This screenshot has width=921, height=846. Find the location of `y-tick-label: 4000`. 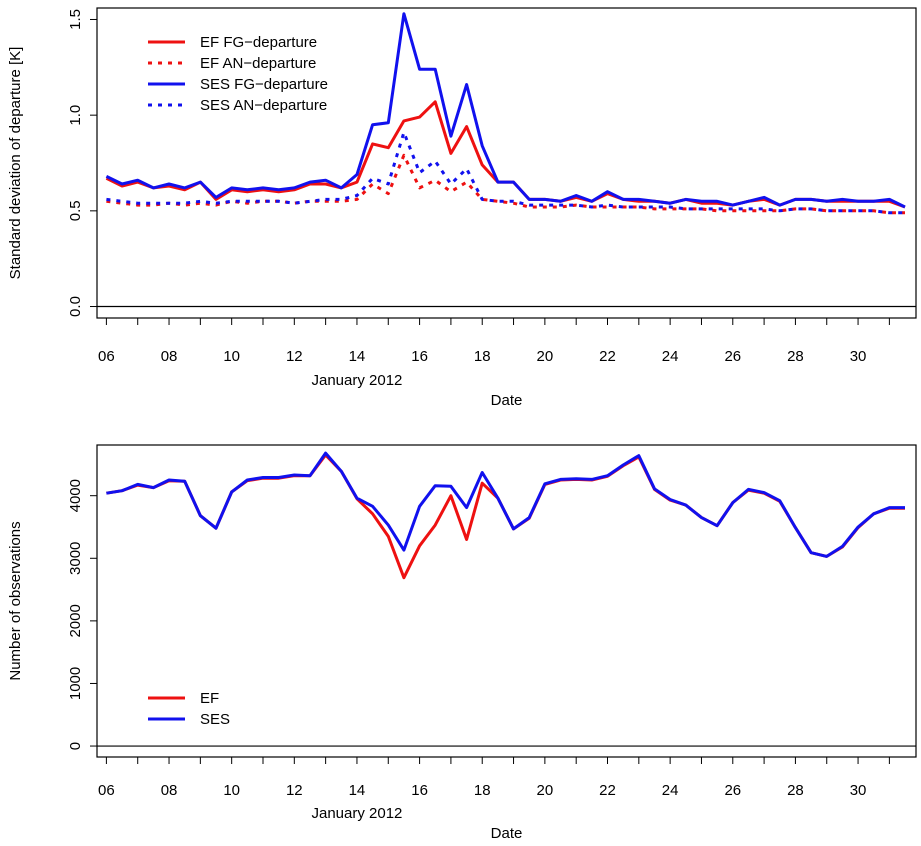

y-tick-label: 4000 is located at coordinates (75, 495).